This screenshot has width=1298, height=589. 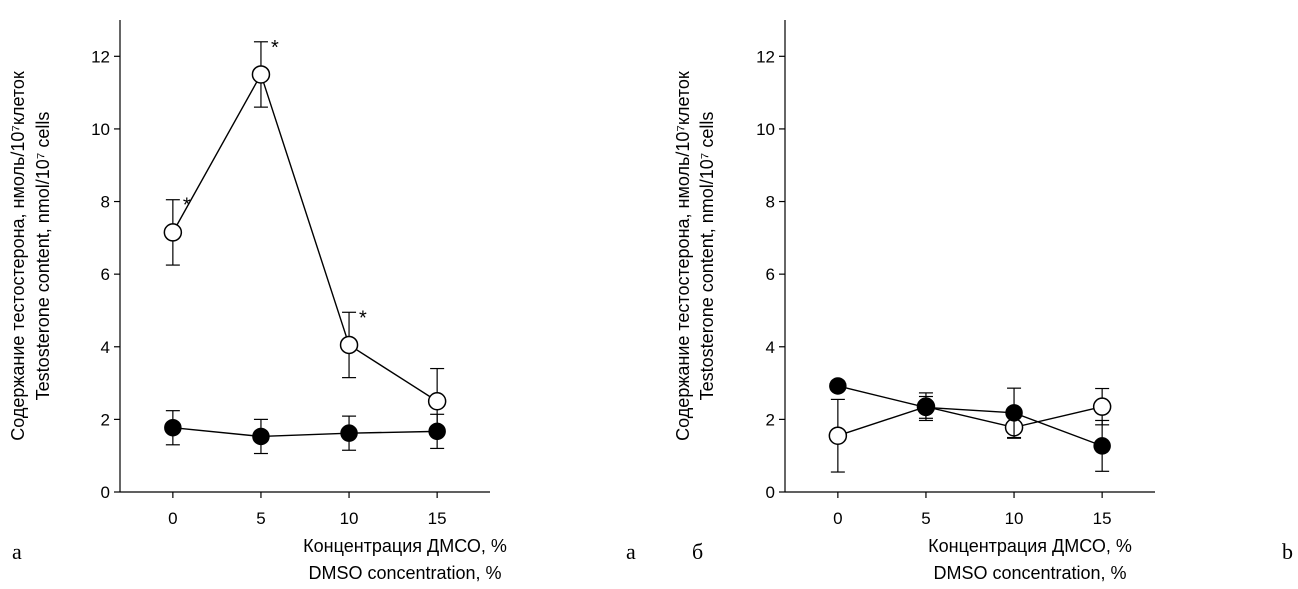 I want to click on series-open, so click(x=970, y=430).